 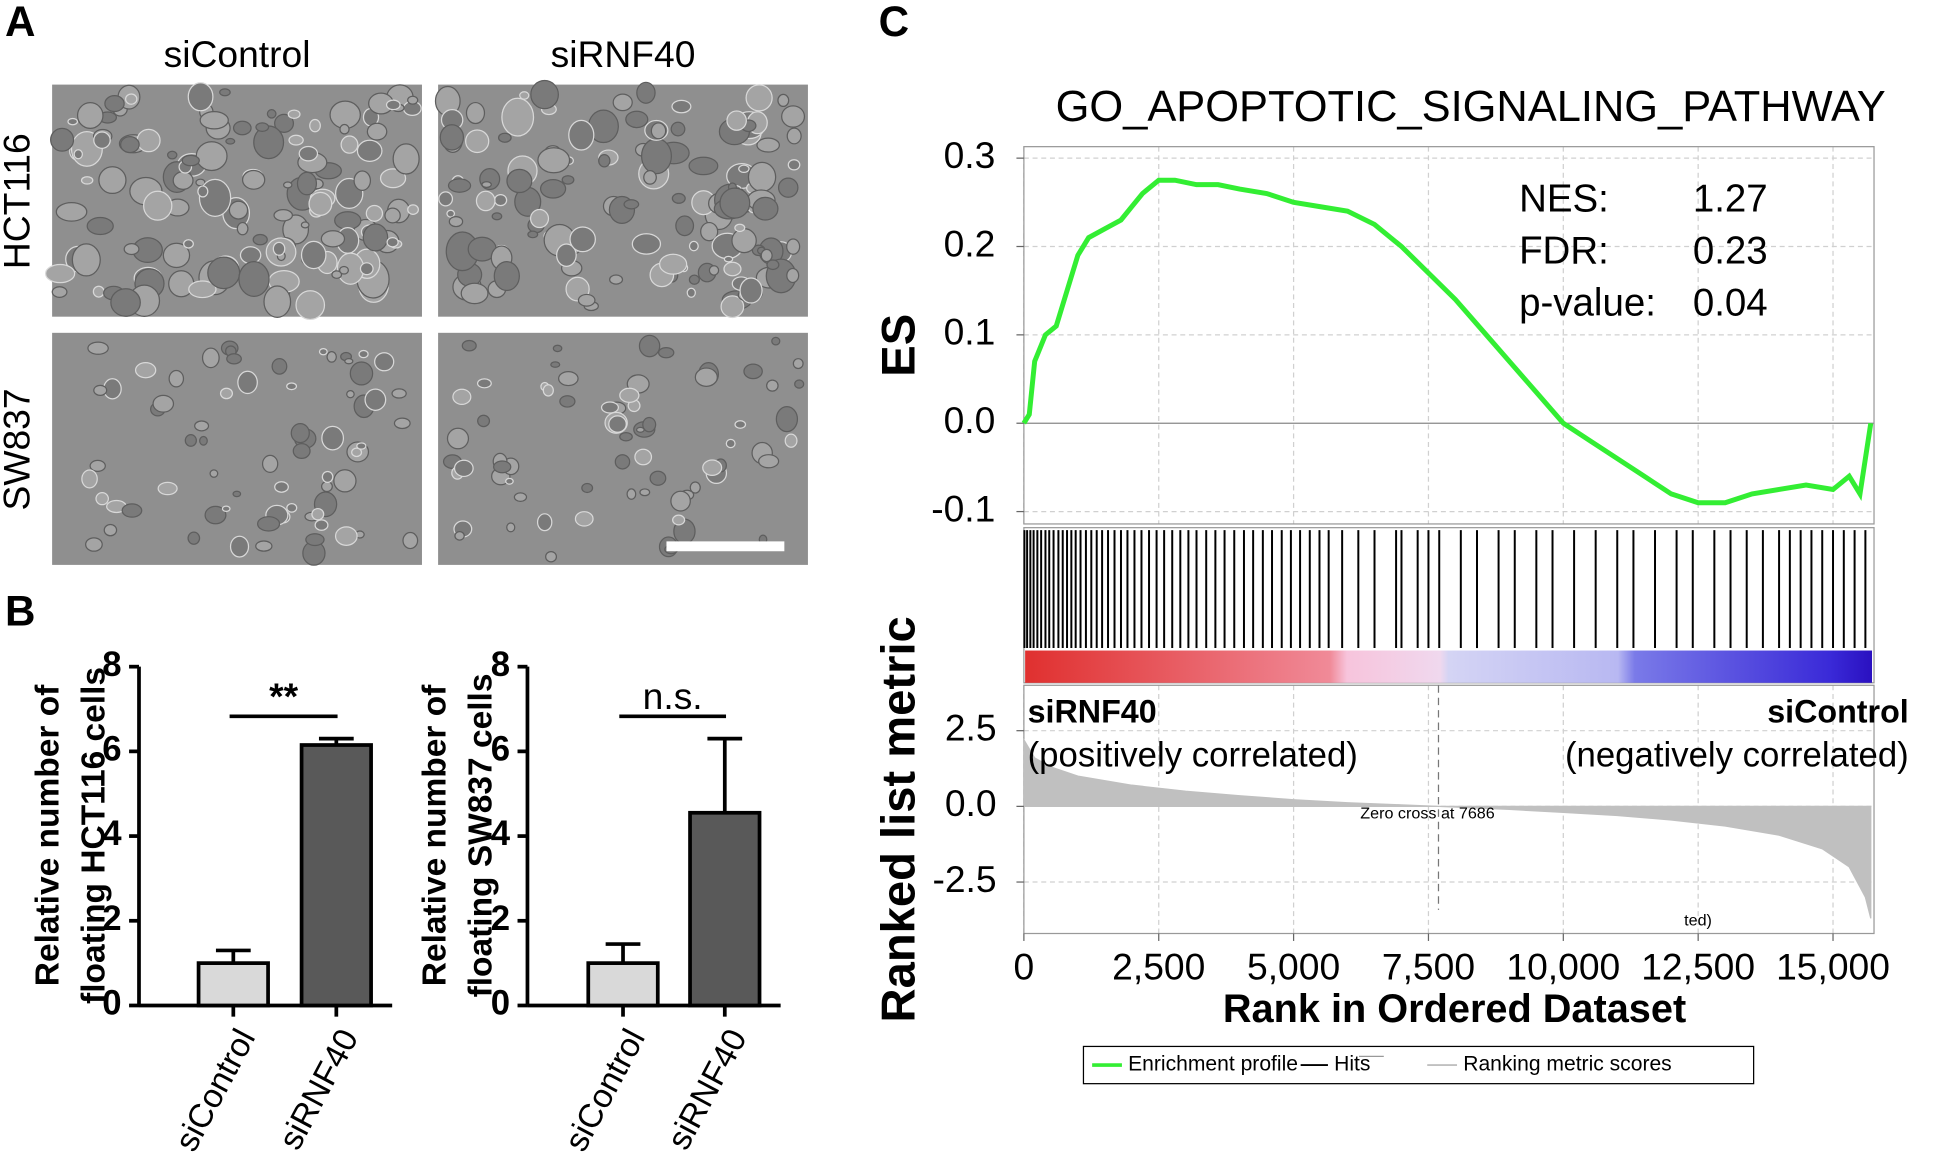 I want to click on zero-cross-label: Zero cross at 7686, so click(x=1427, y=814).